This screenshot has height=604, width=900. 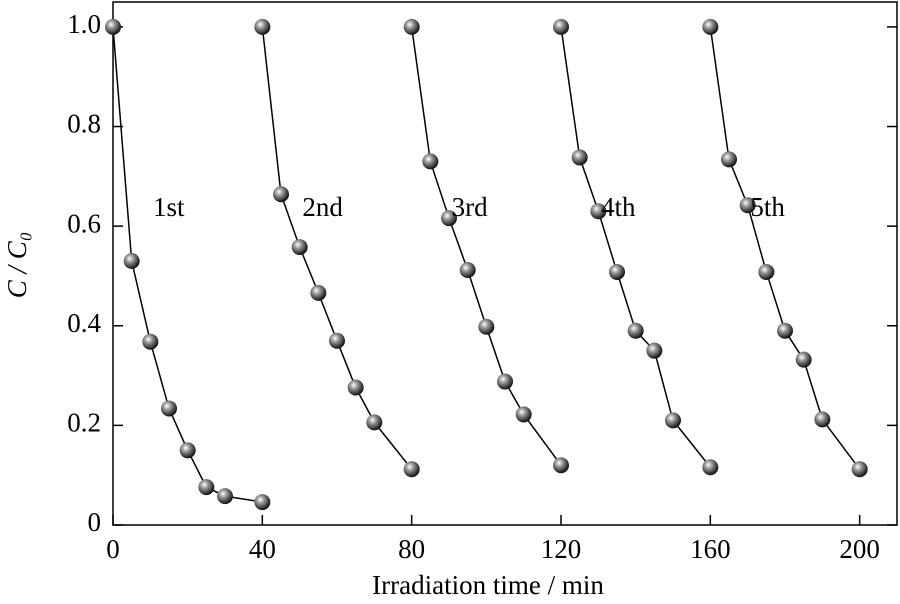 I want to click on series-label: 3rd, so click(x=470, y=207).